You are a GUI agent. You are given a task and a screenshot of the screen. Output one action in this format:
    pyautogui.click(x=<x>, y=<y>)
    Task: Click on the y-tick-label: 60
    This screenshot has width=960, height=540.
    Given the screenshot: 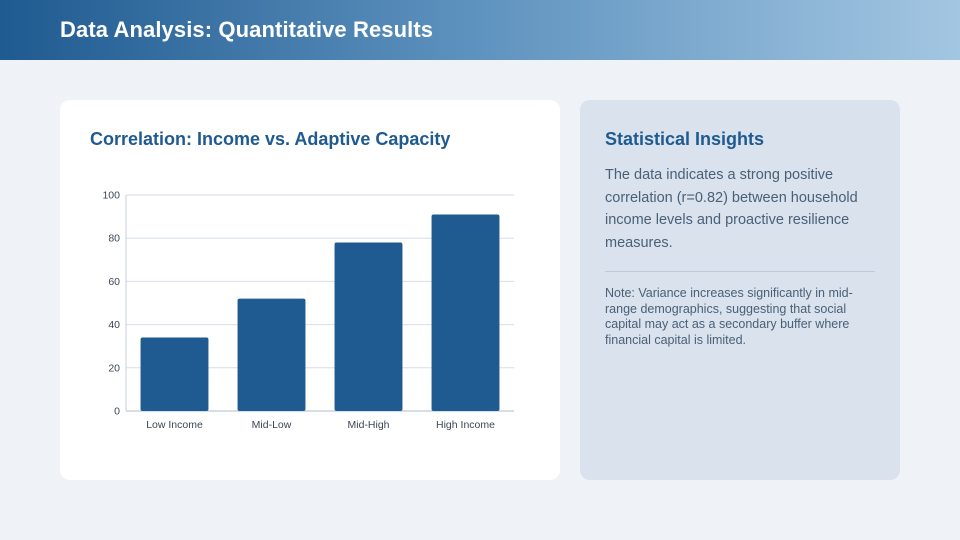 What is the action you would take?
    pyautogui.click(x=114, y=282)
    